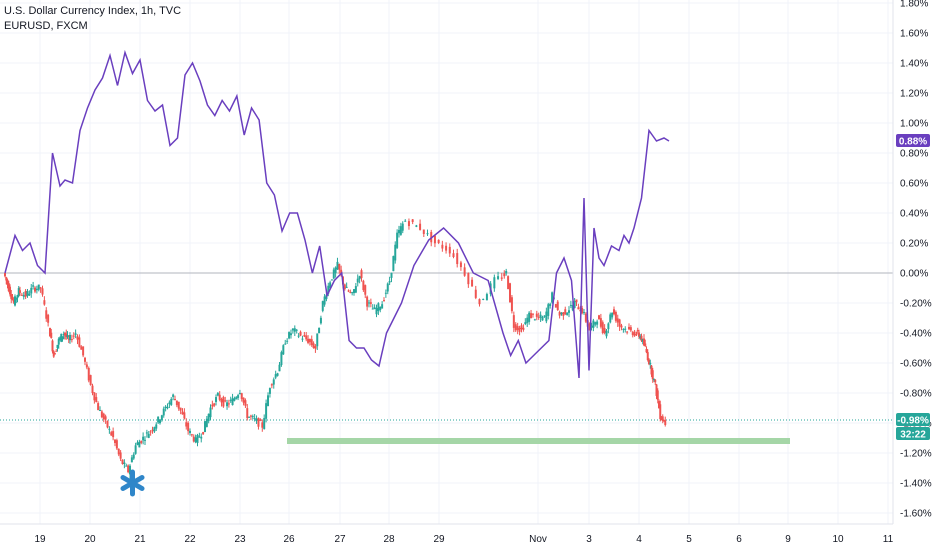 The height and width of the screenshot is (550, 932). What do you see at coordinates (916, 304) in the screenshot?
I see `y-tick-label: -0.20%` at bounding box center [916, 304].